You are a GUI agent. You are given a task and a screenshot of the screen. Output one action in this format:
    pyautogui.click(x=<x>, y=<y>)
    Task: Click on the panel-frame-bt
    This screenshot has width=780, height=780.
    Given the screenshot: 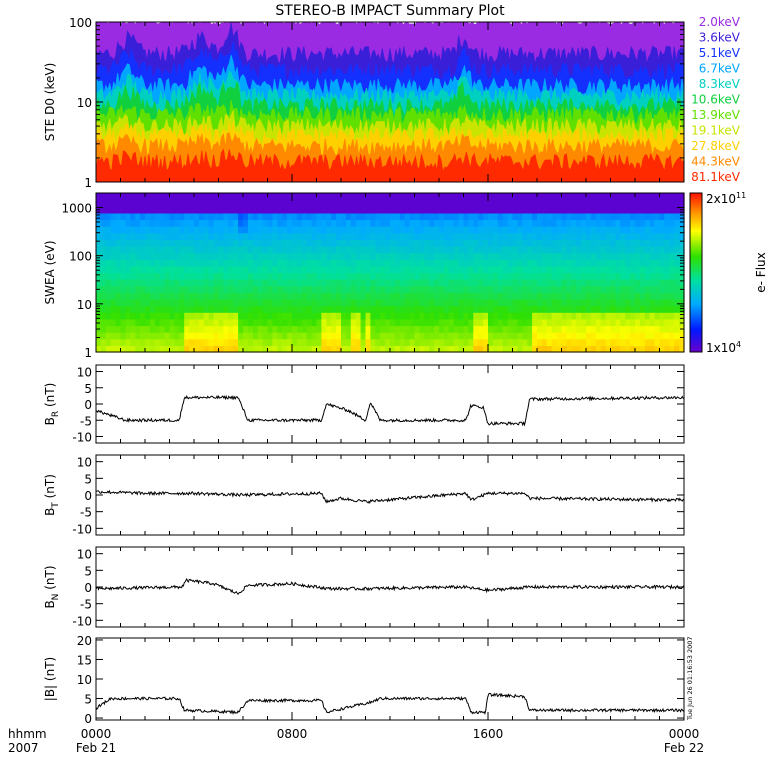 What is the action you would take?
    pyautogui.click(x=390, y=495)
    